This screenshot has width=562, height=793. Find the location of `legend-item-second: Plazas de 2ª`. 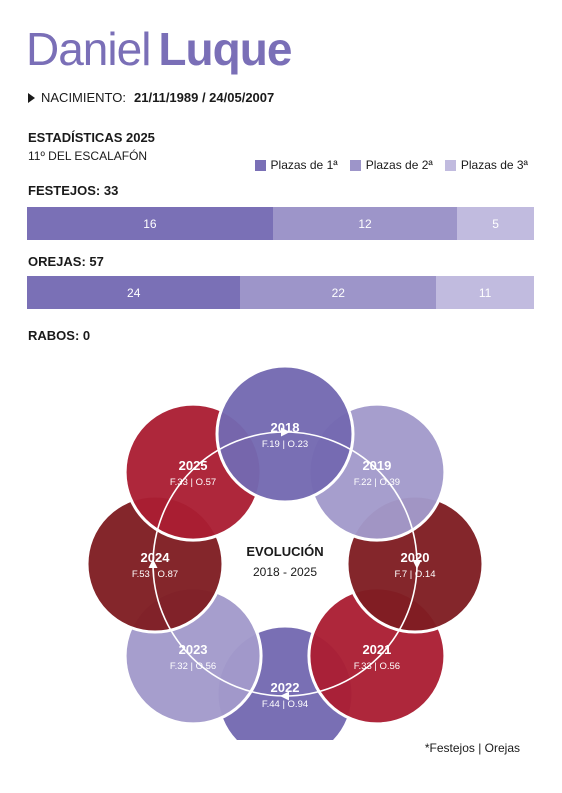

legend-item-second: Plazas de 2ª is located at coordinates (391, 165).